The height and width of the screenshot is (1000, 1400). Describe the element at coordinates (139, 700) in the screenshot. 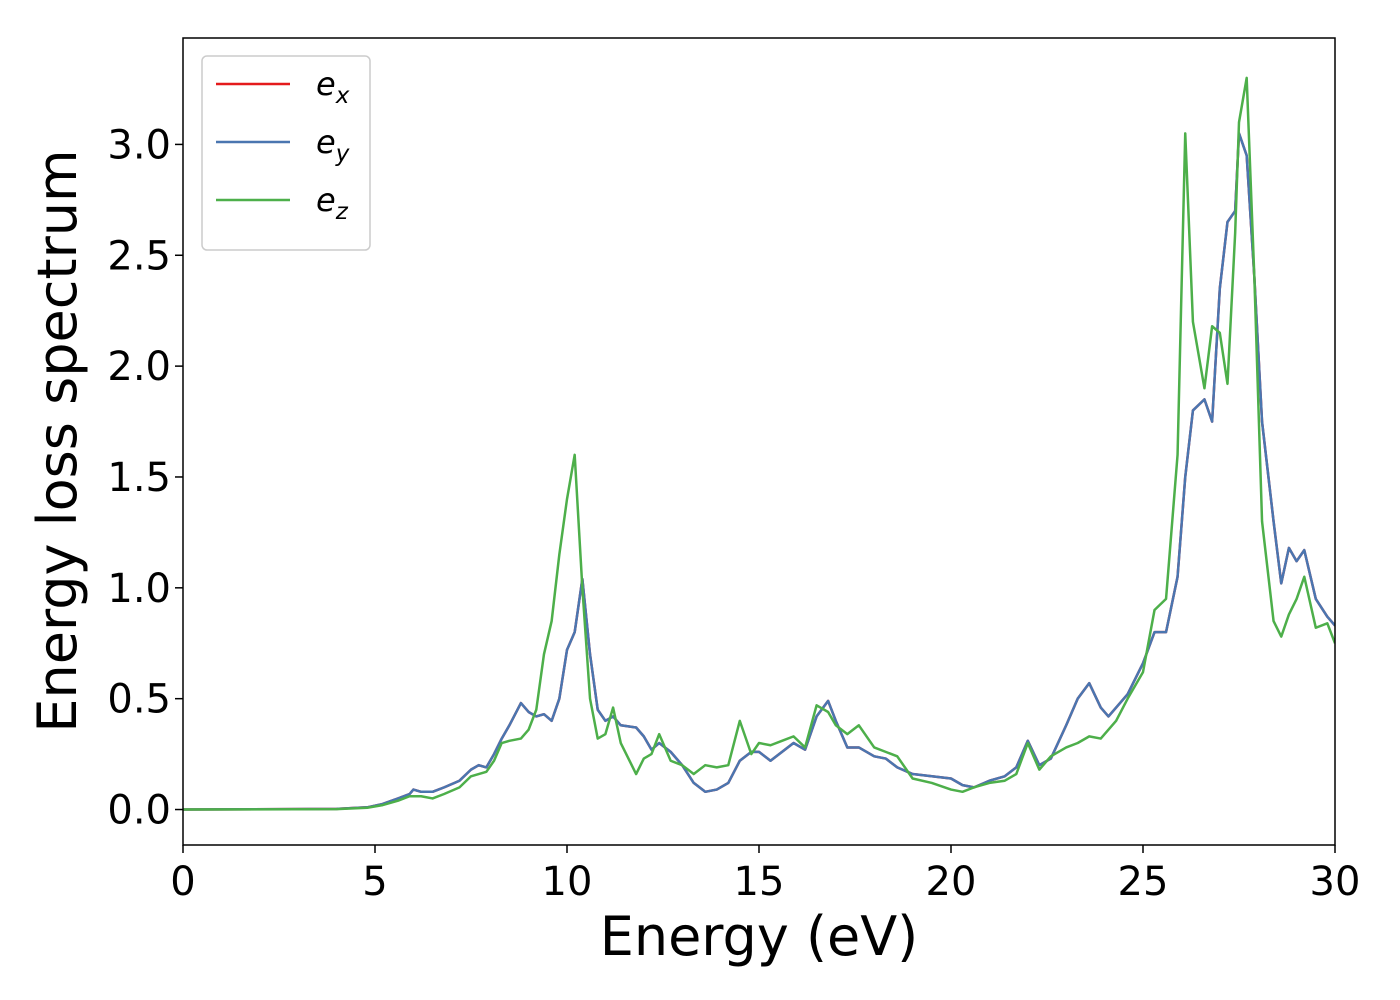

I see `y-tick-label: 0.5` at that location.